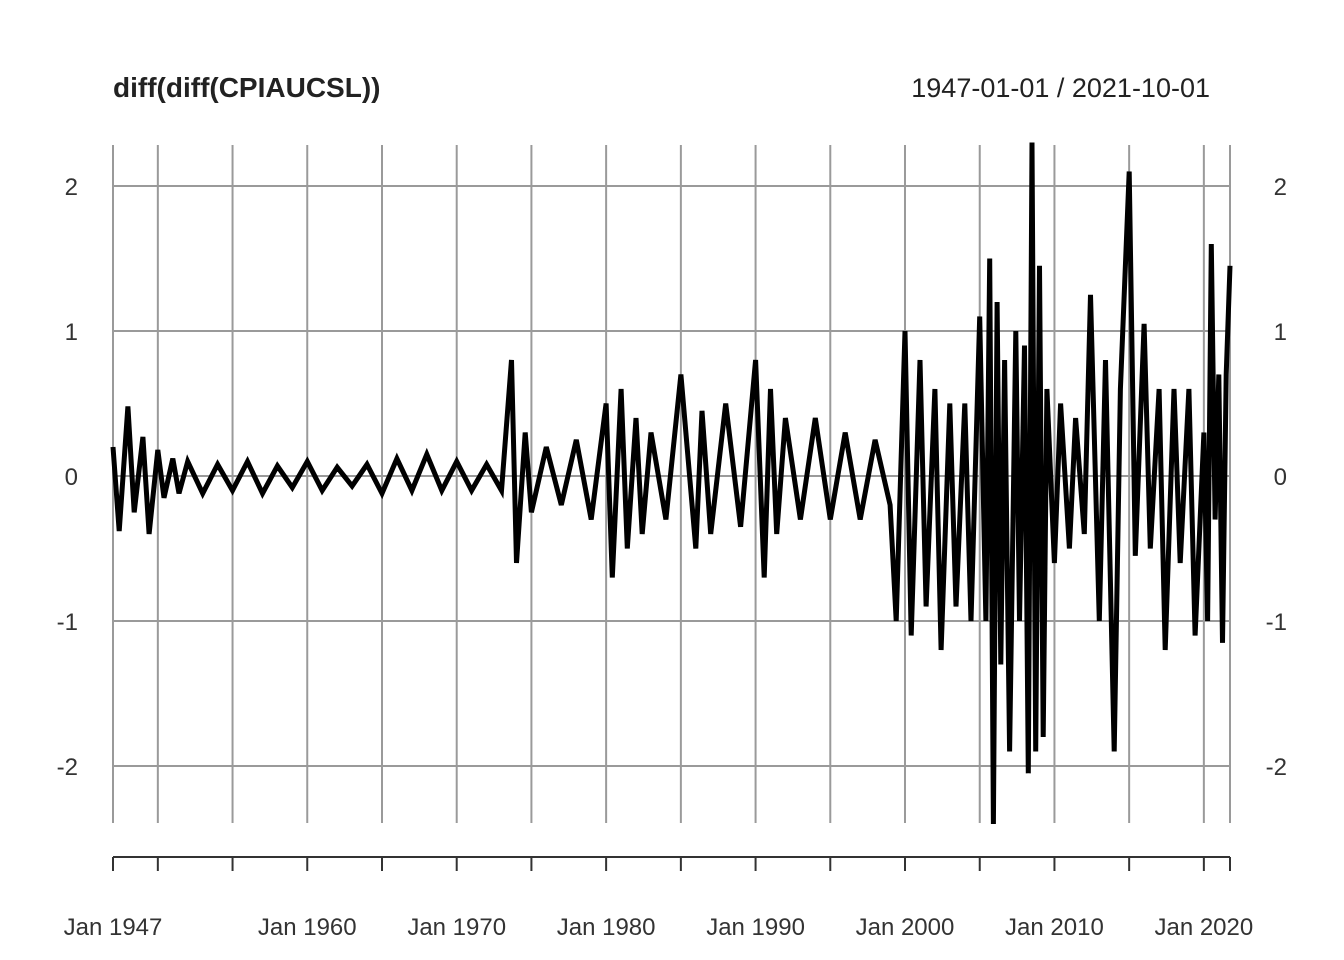  What do you see at coordinates (1276, 622) in the screenshot?
I see `y-tick-label-right: -1` at bounding box center [1276, 622].